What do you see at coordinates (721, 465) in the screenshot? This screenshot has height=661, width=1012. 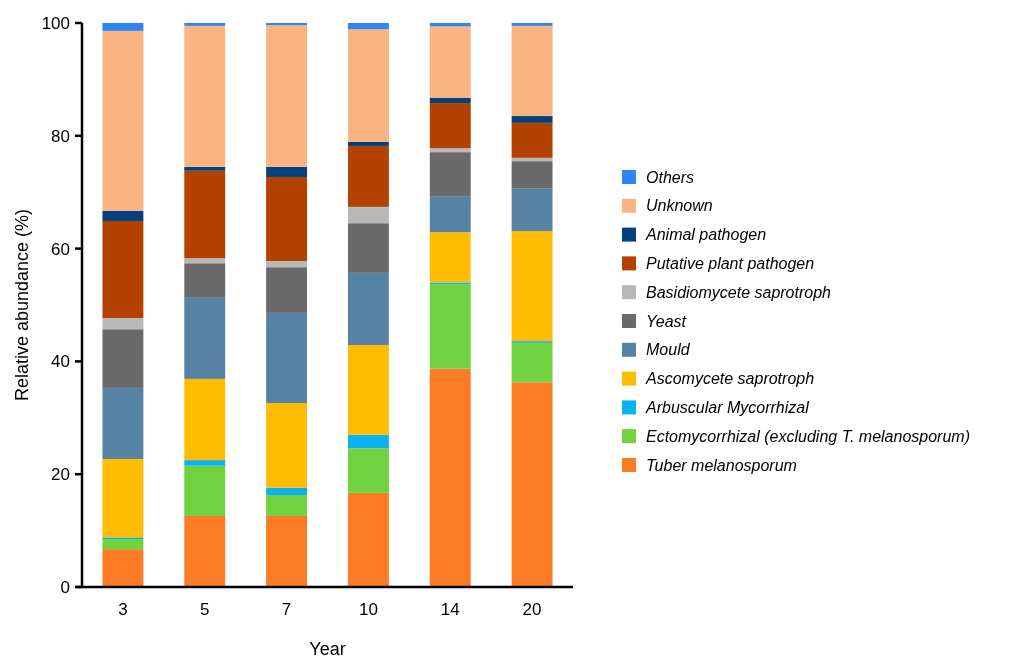 I see `legend-label: Tuber melanosporum` at bounding box center [721, 465].